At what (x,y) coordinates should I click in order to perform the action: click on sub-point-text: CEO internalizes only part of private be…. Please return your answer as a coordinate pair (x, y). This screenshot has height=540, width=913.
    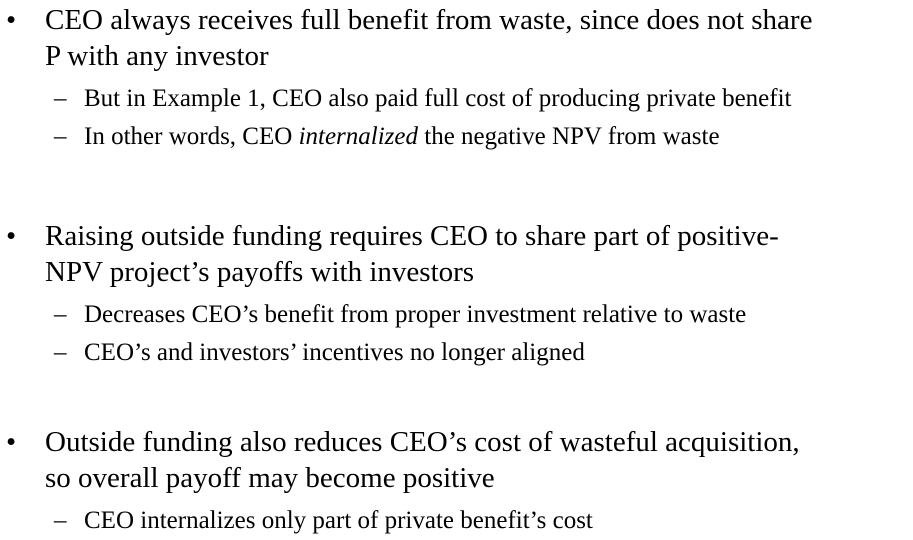
    Looking at the image, I should click on (338, 520).